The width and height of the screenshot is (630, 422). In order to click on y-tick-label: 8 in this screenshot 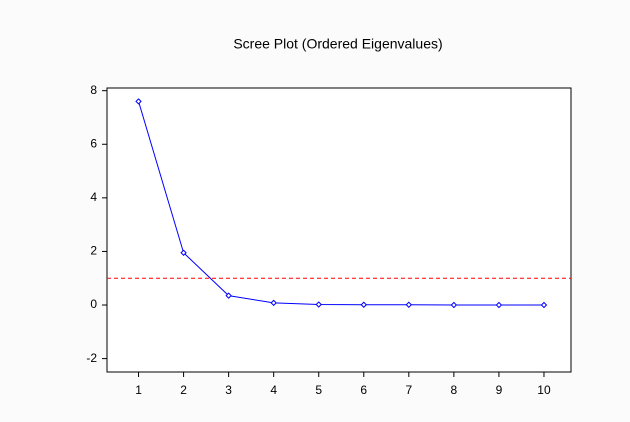, I will do `click(93, 90)`.